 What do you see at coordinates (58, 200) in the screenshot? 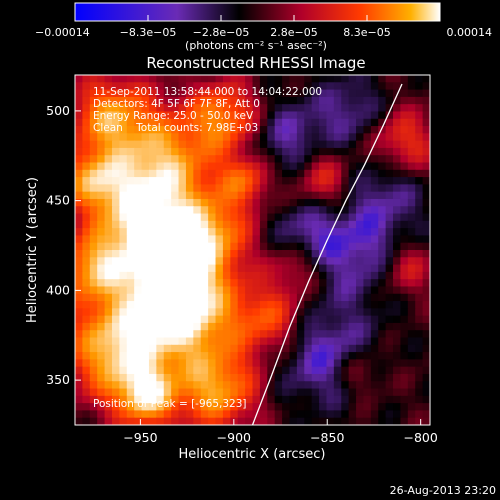
I see `y-tick-label: 450` at bounding box center [58, 200].